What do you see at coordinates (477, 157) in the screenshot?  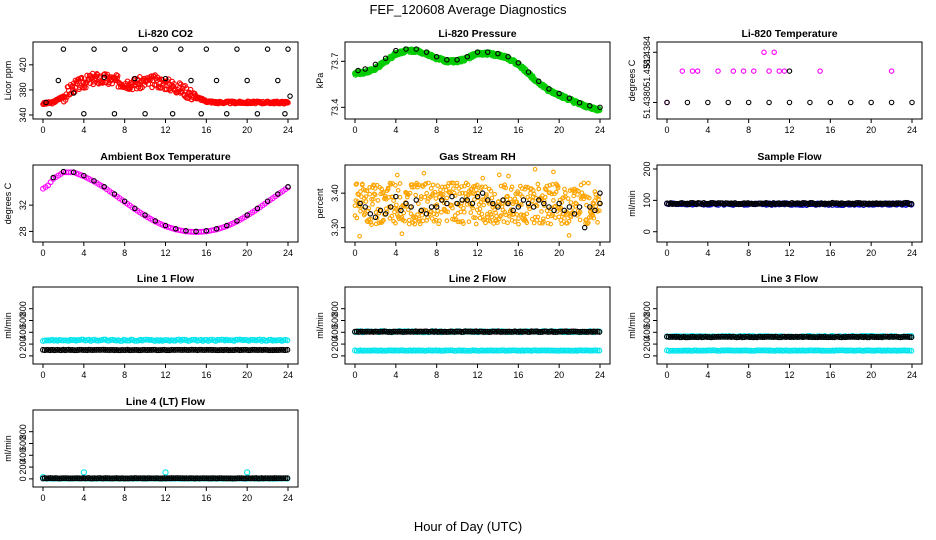 I see `panel-title: Gas Stream RH` at bounding box center [477, 157].